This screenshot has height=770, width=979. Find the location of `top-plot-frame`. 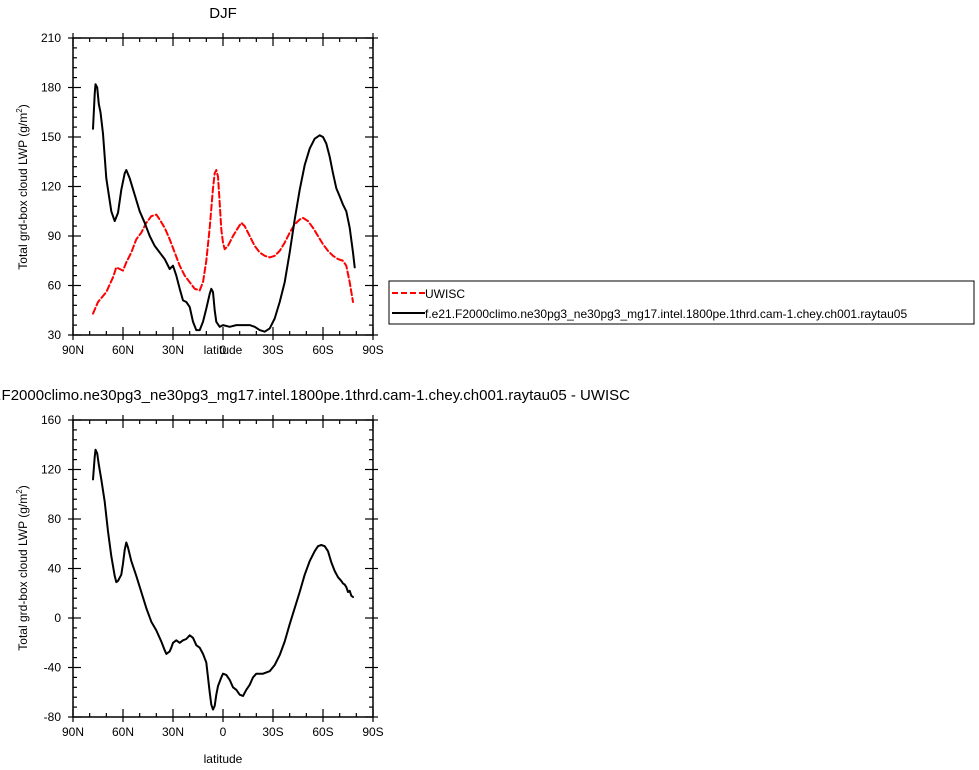

top-plot-frame is located at coordinates (223, 186).